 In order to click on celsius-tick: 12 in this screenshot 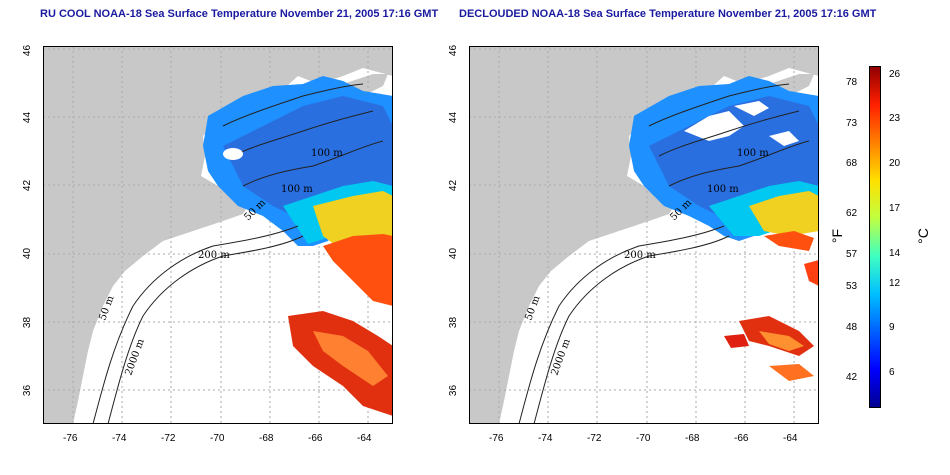, I will do `click(895, 283)`.